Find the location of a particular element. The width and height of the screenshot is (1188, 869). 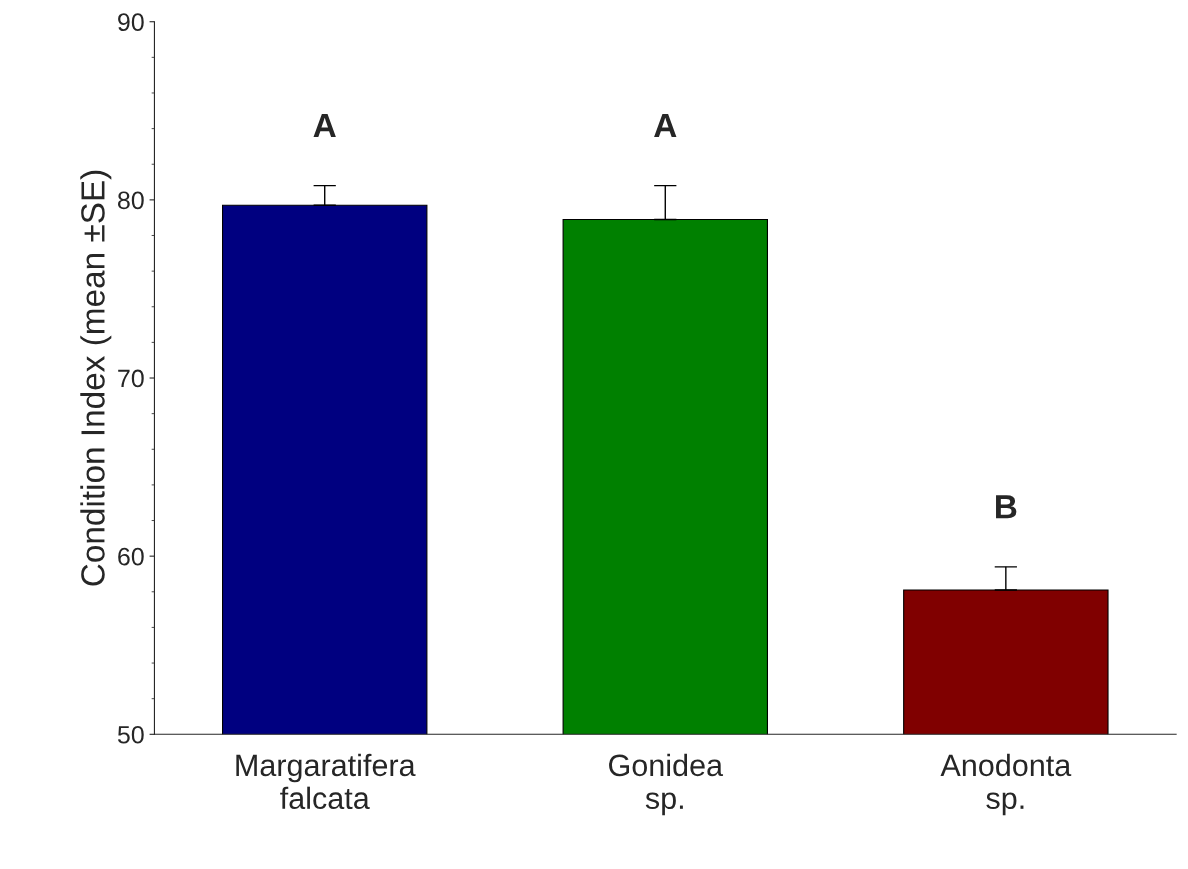

y-tick-label: 60 is located at coordinates (131, 556).